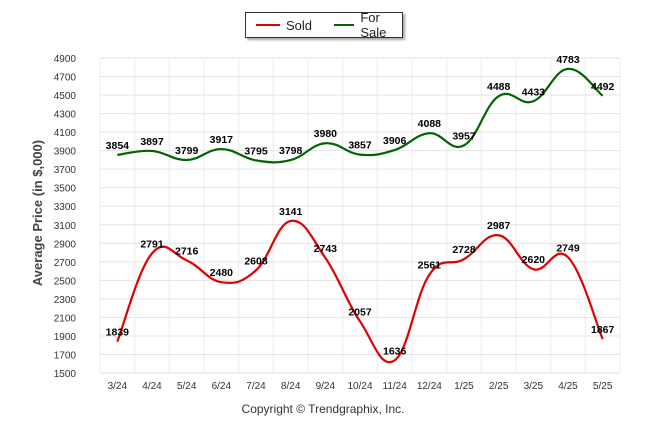  I want to click on data-label-sold: 2716, so click(187, 251).